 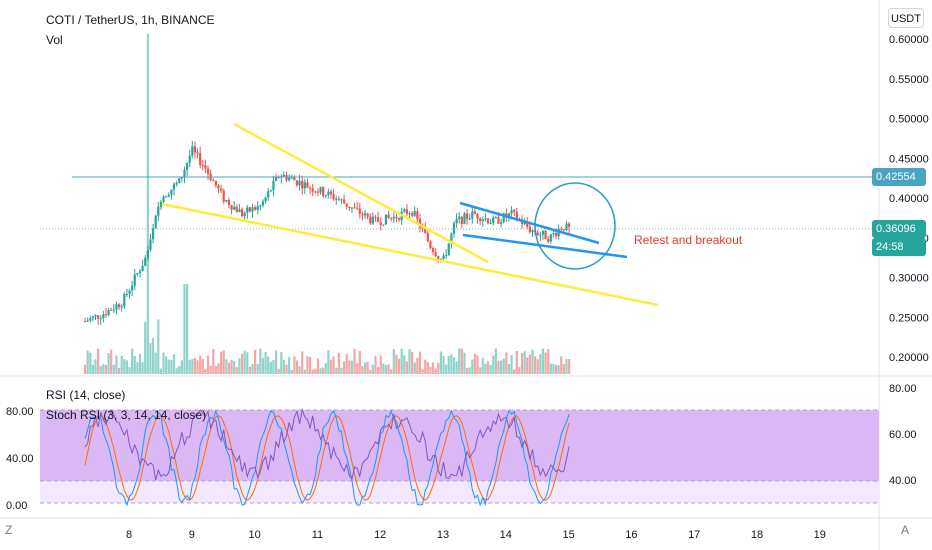 What do you see at coordinates (688, 240) in the screenshot?
I see `annotation-text: Retest and breakout` at bounding box center [688, 240].